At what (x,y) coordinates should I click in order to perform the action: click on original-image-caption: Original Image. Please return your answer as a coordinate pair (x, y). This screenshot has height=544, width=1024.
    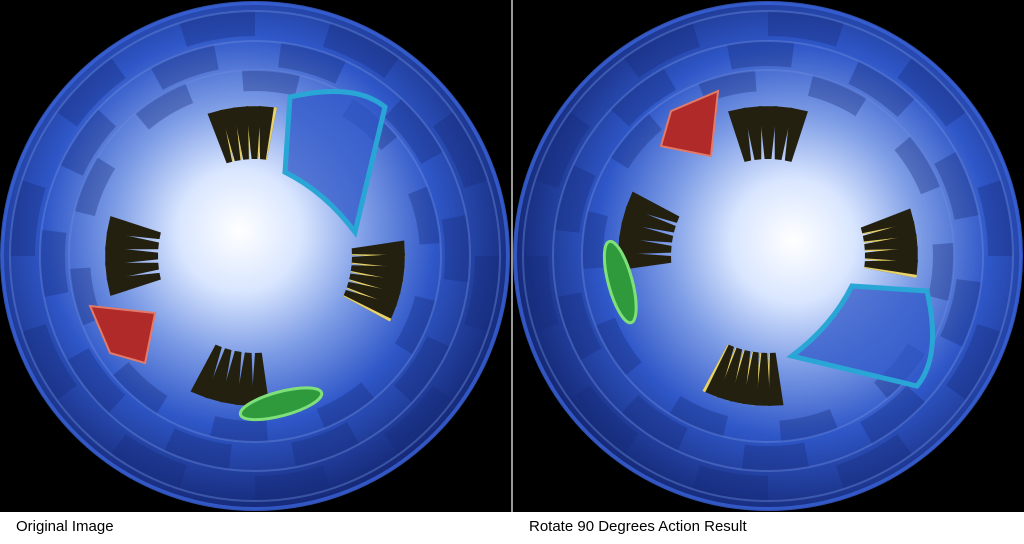
    Looking at the image, I should click on (65, 526).